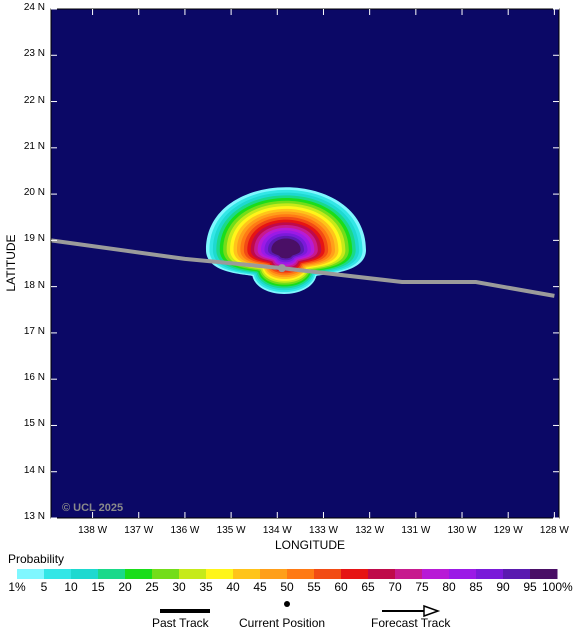  I want to click on lon-label: 132 W, so click(370, 530).